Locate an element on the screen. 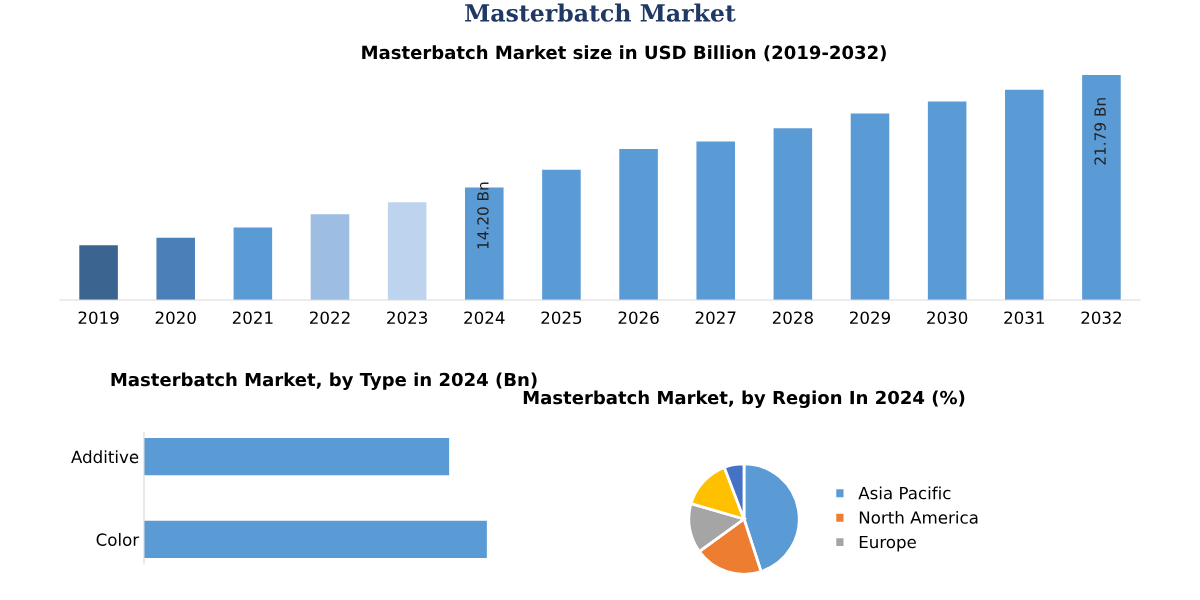 This screenshot has height=600, width=1200. x-tick-label: 2032 is located at coordinates (1101, 318).